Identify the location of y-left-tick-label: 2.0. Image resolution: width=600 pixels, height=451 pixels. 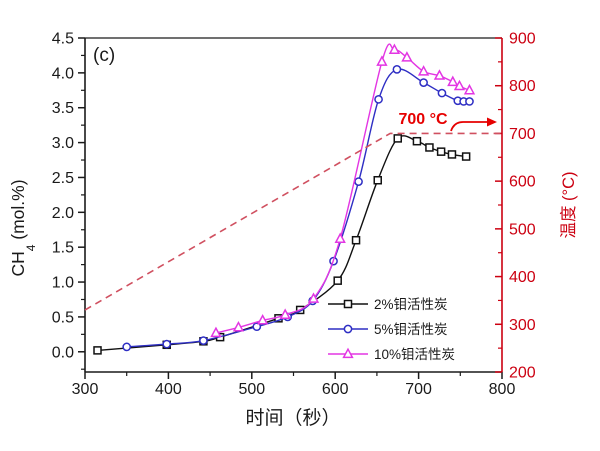
(63, 213).